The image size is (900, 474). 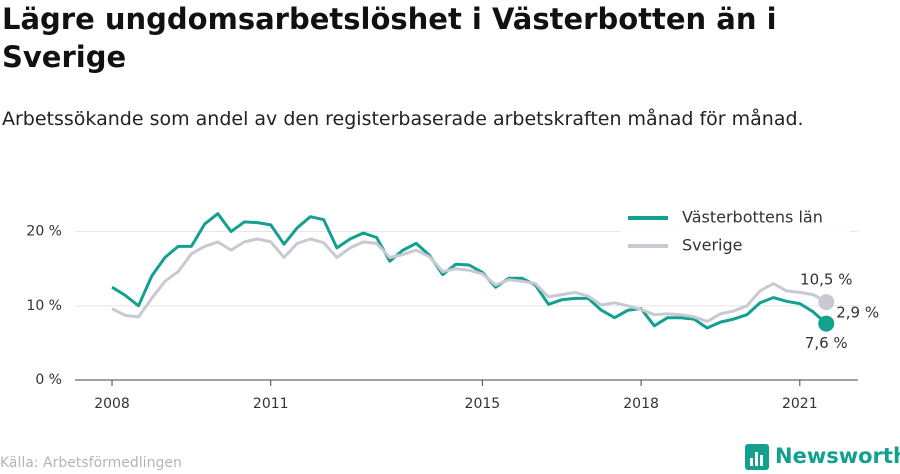 I want to click on x-tick-label: 2021, so click(x=800, y=404).